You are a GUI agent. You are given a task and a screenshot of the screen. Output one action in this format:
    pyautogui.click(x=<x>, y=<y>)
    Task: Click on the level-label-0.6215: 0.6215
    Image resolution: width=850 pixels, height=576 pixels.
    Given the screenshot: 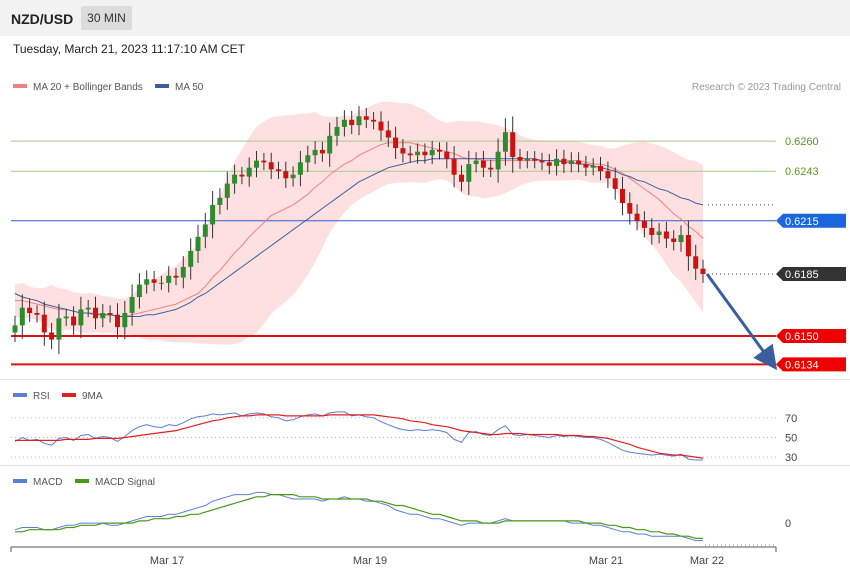 What is the action you would take?
    pyautogui.click(x=802, y=222)
    